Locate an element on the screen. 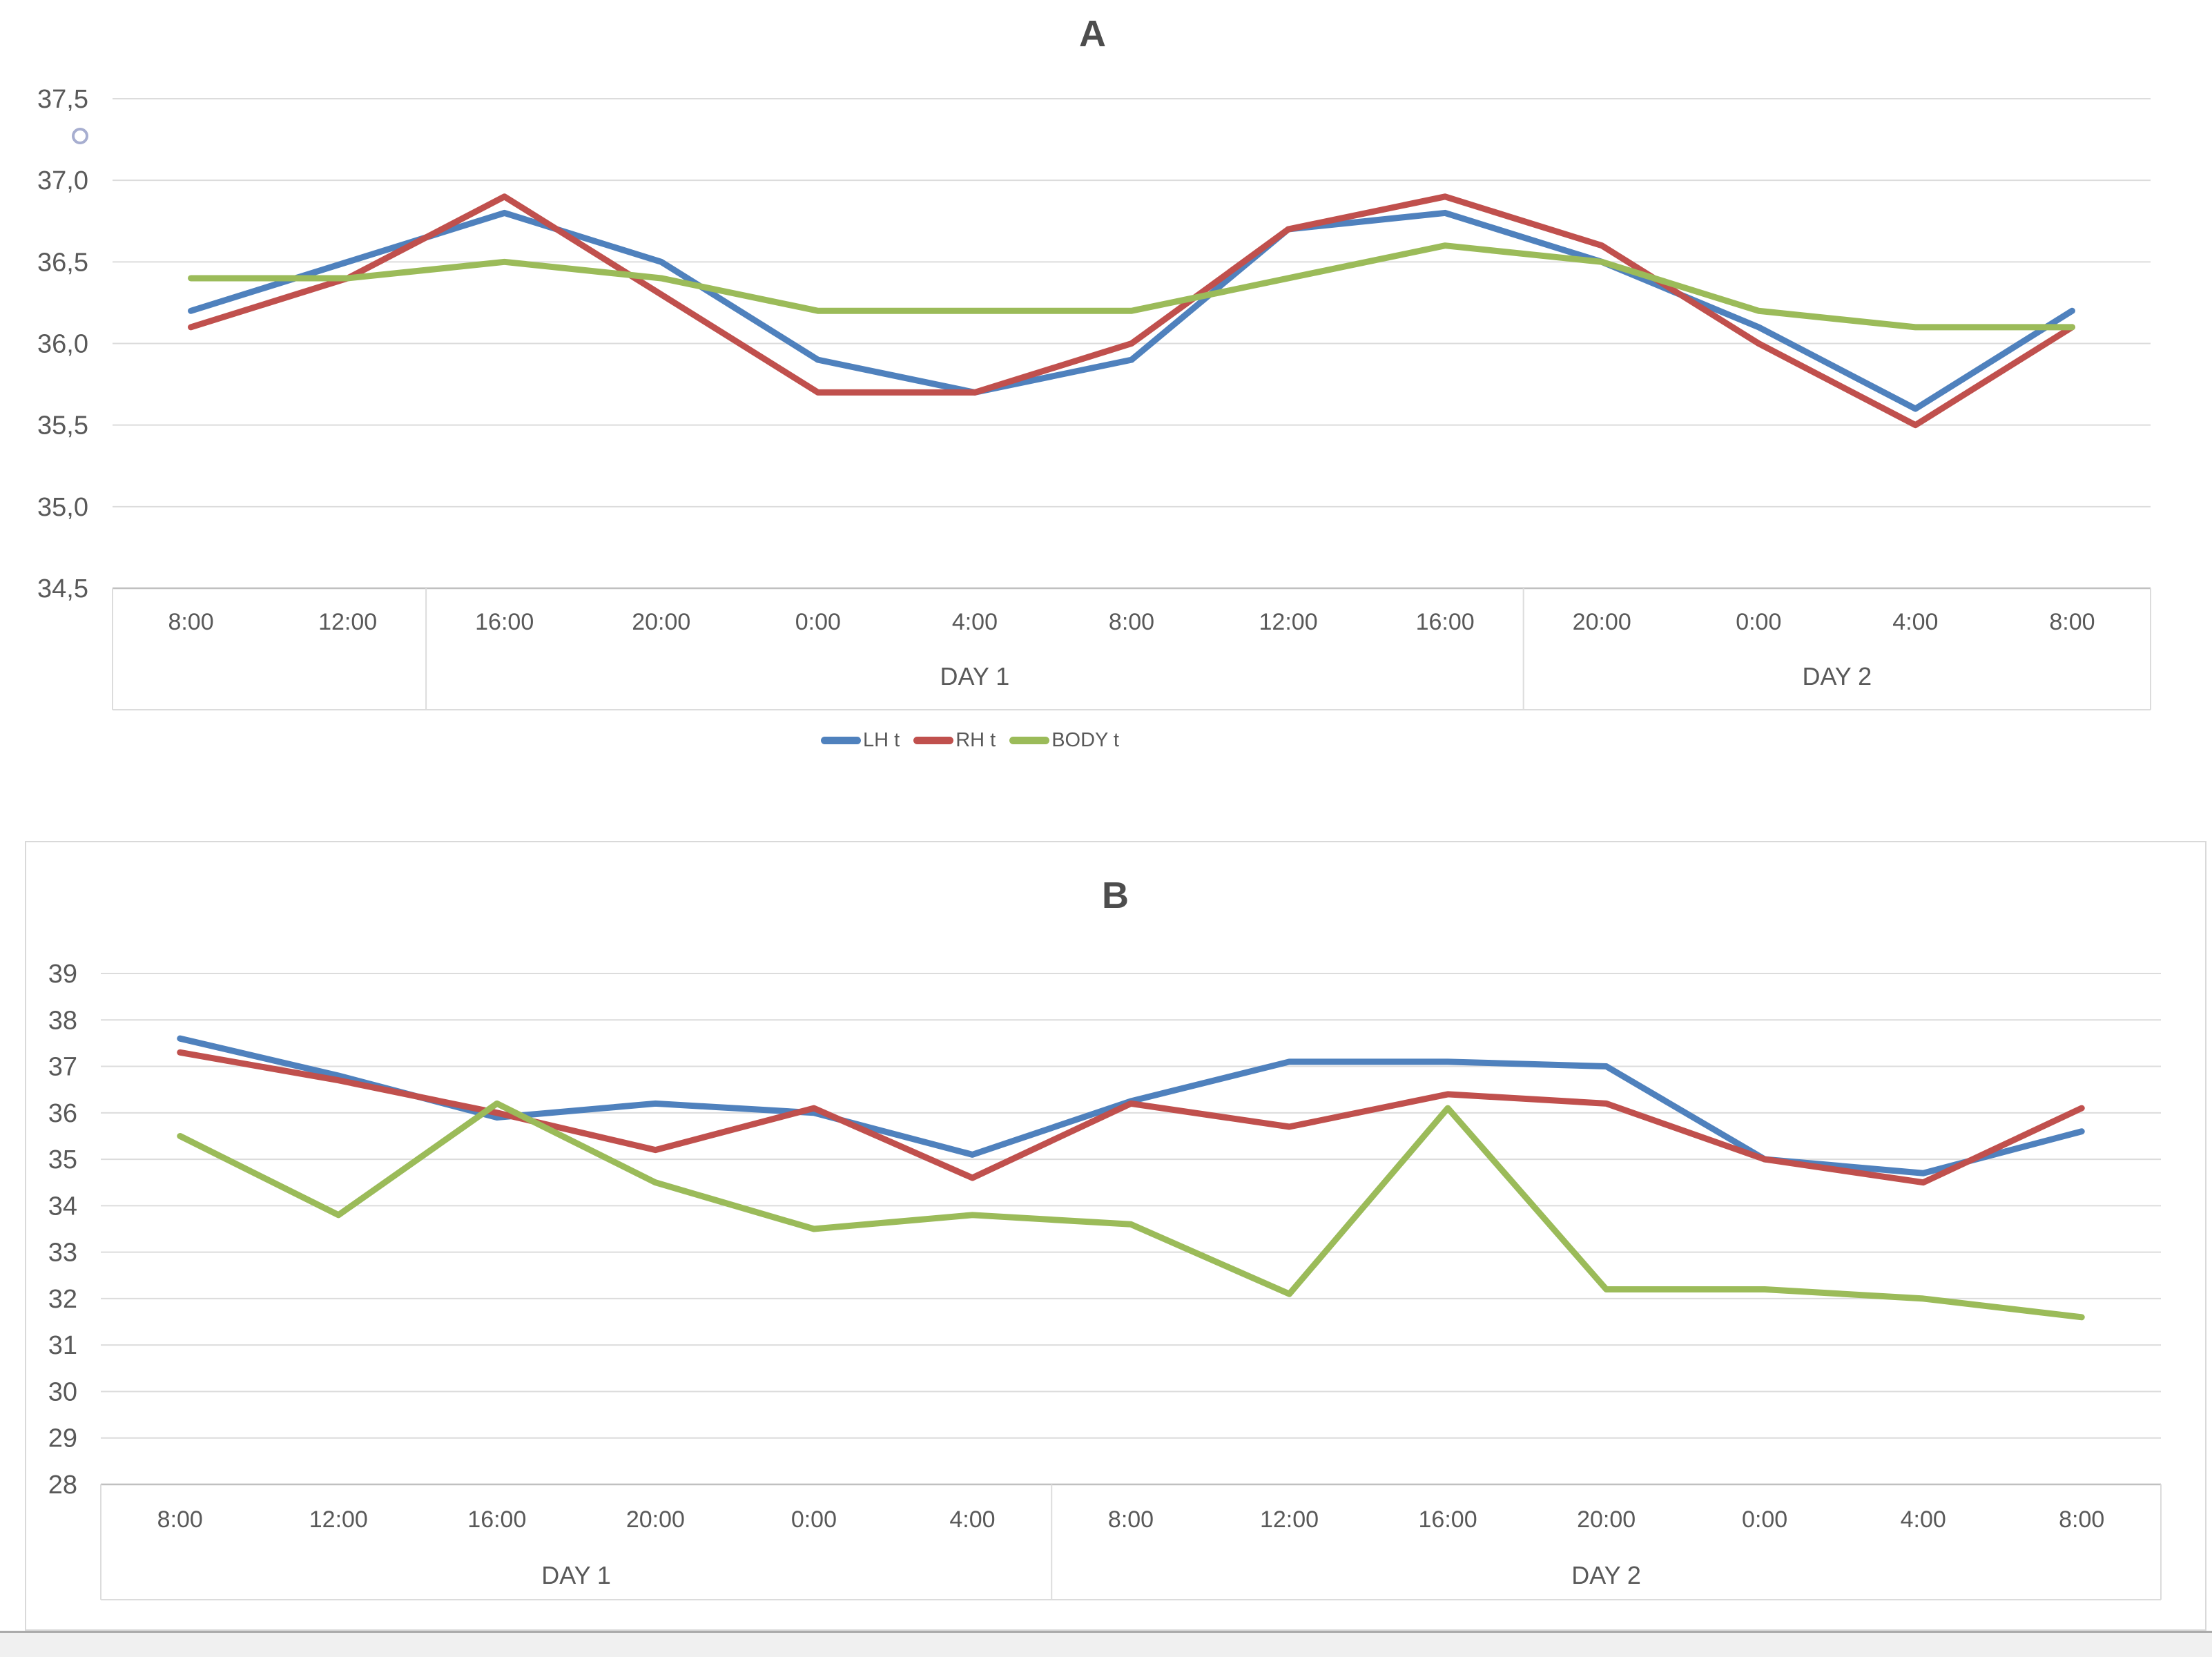  y-tick-label: 36,5 is located at coordinates (63, 262).